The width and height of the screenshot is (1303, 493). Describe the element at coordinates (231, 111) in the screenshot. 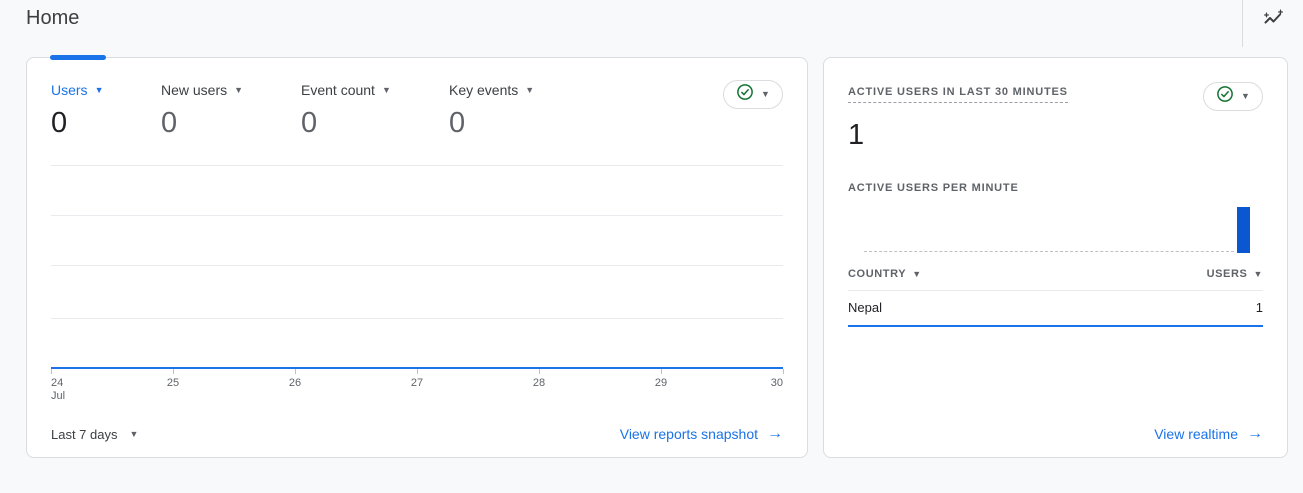

I see `metric-tab-new-users: New users ▼ 0` at that location.